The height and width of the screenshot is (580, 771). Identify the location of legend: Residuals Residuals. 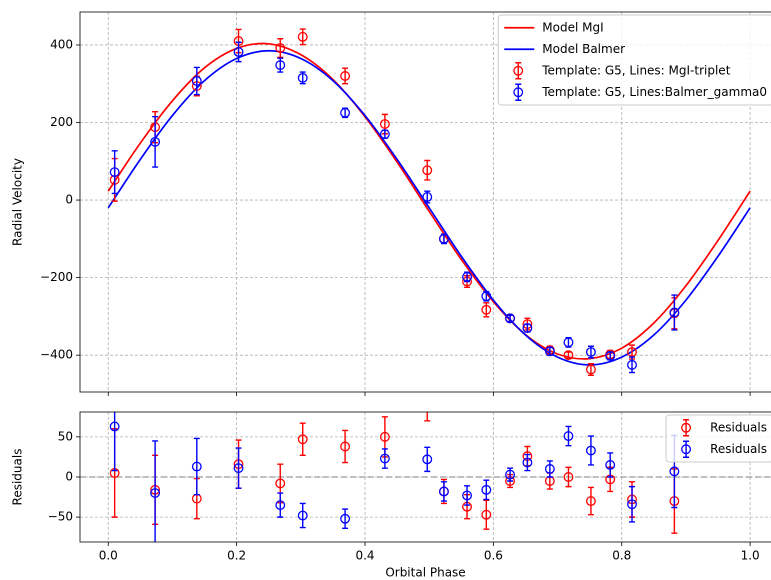
(718, 438).